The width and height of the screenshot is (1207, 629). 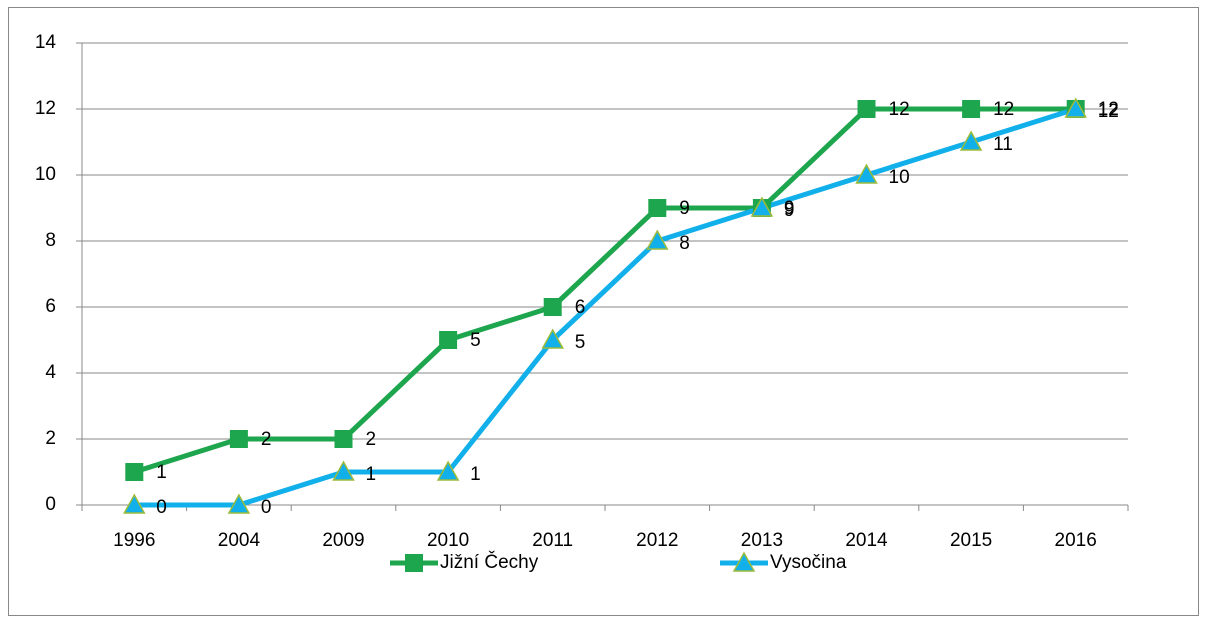 I want to click on x-tick-label: 2004, so click(x=239, y=540).